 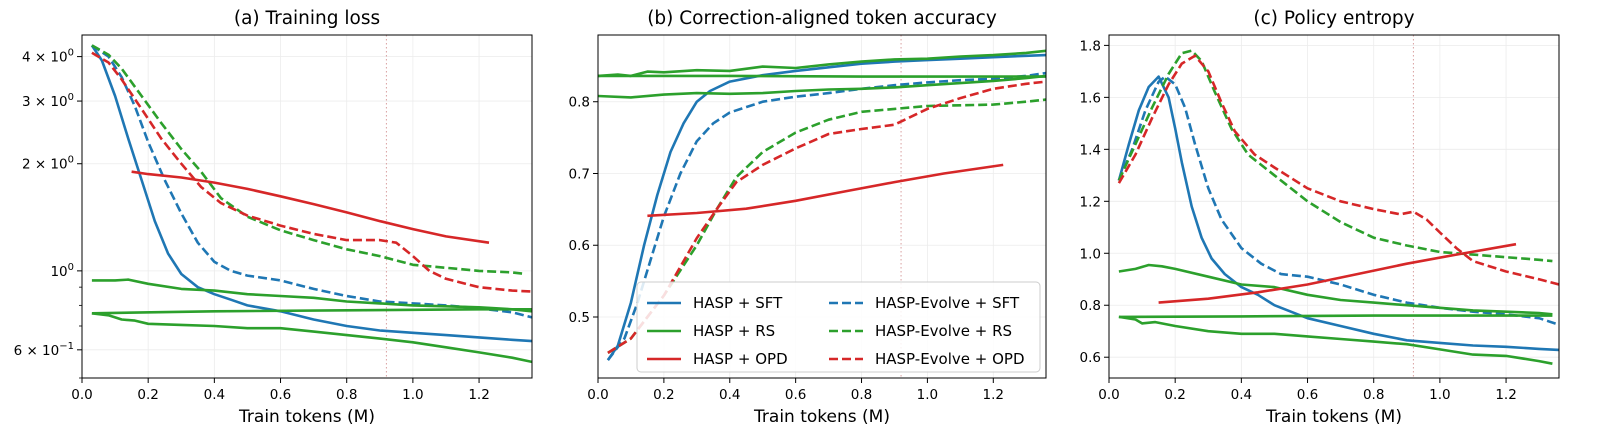 What do you see at coordinates (738, 303) in the screenshot?
I see `legend-label: HASP + SFT` at bounding box center [738, 303].